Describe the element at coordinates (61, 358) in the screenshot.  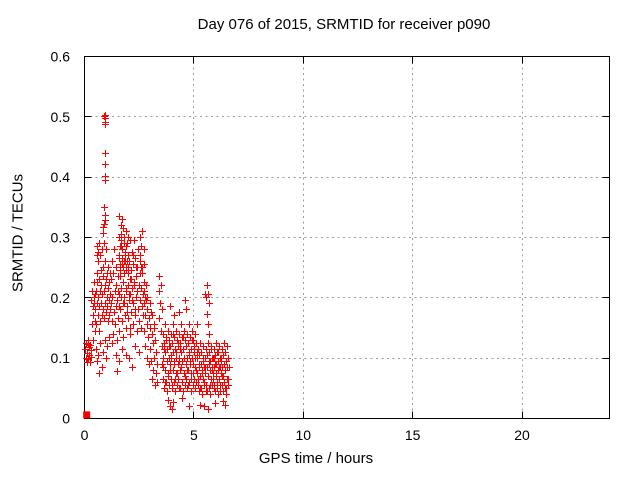
I see `y-tick-label: 0.1` at that location.